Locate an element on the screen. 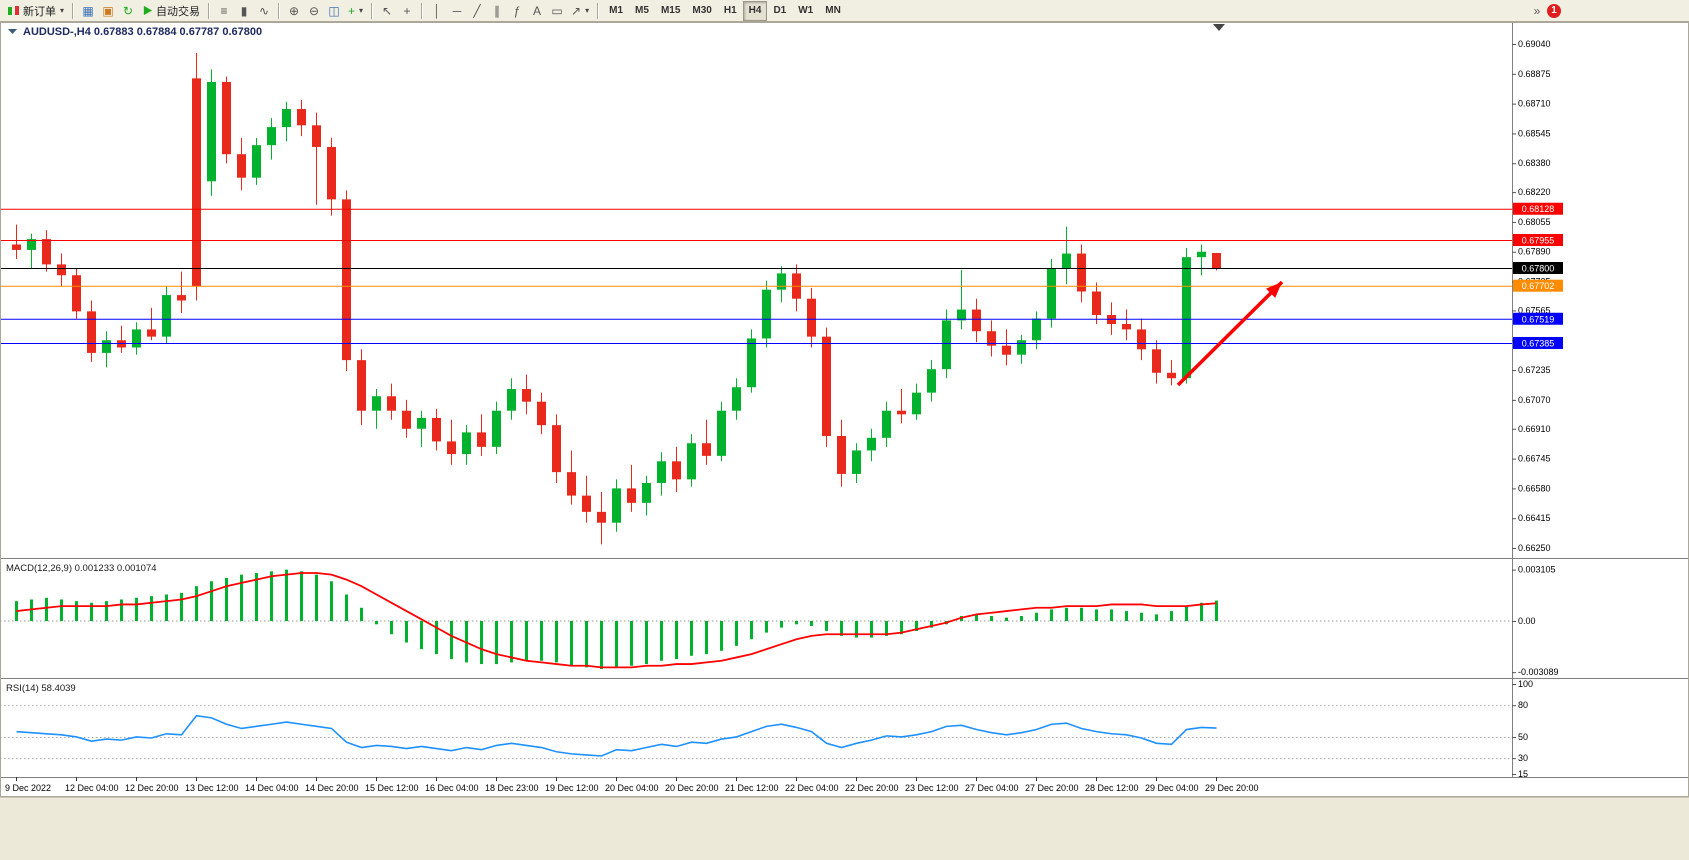  zoom-in-button: ⊕ is located at coordinates (294, 11).